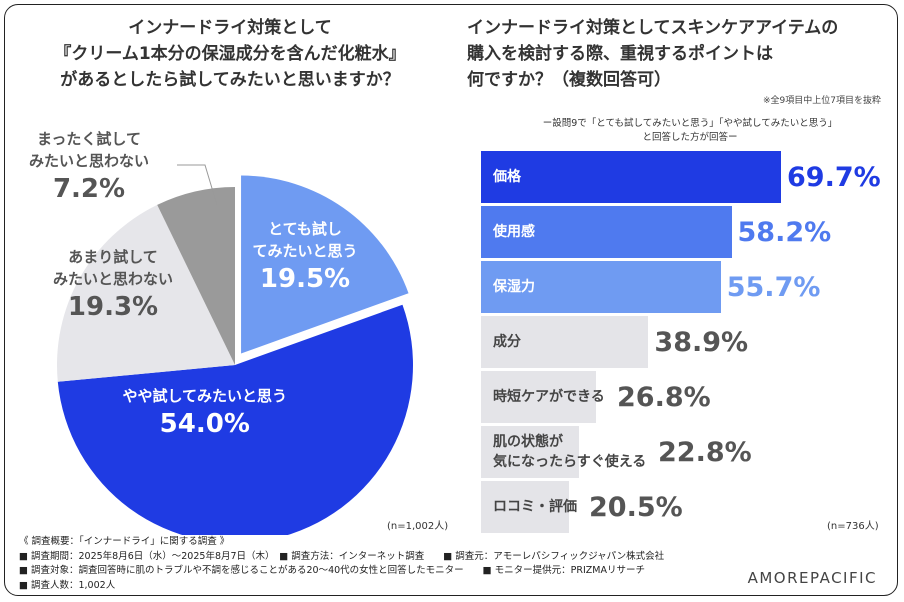 This screenshot has height=602, width=904. I want to click on pie-slice-label: とても試してみたいと思う 19.5%, so click(305, 257).